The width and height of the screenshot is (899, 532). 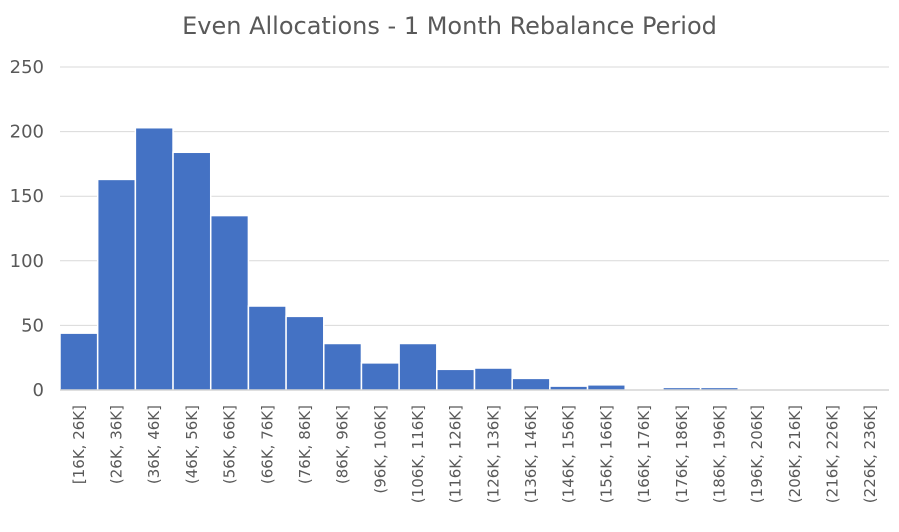 I want to click on x-tick-label: (56K, 66K], so click(x=230, y=444).